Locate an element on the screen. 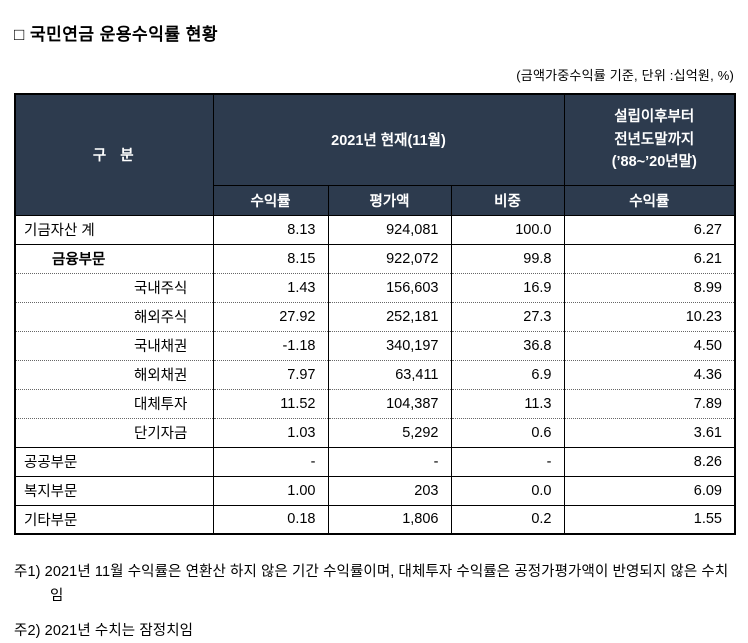  row-label: 해외주식 is located at coordinates (114, 316).